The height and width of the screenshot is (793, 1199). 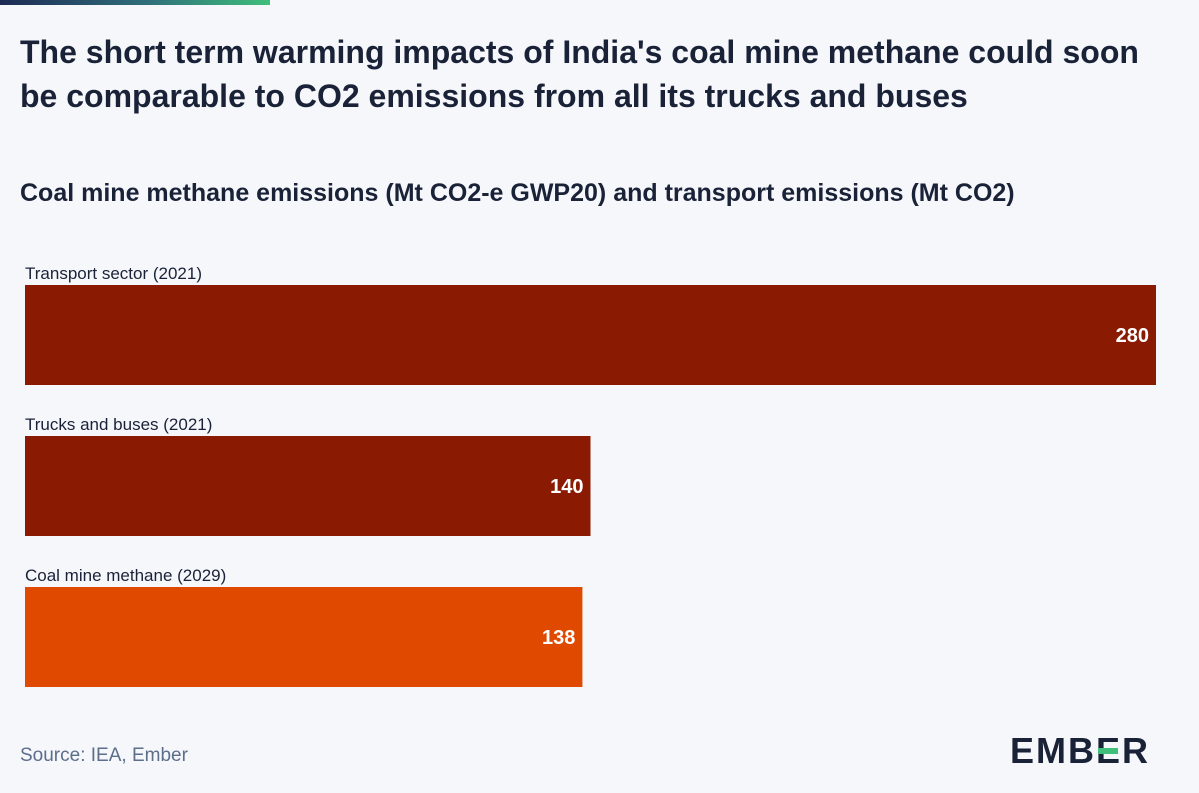 What do you see at coordinates (558, 638) in the screenshot?
I see `data-label: 138` at bounding box center [558, 638].